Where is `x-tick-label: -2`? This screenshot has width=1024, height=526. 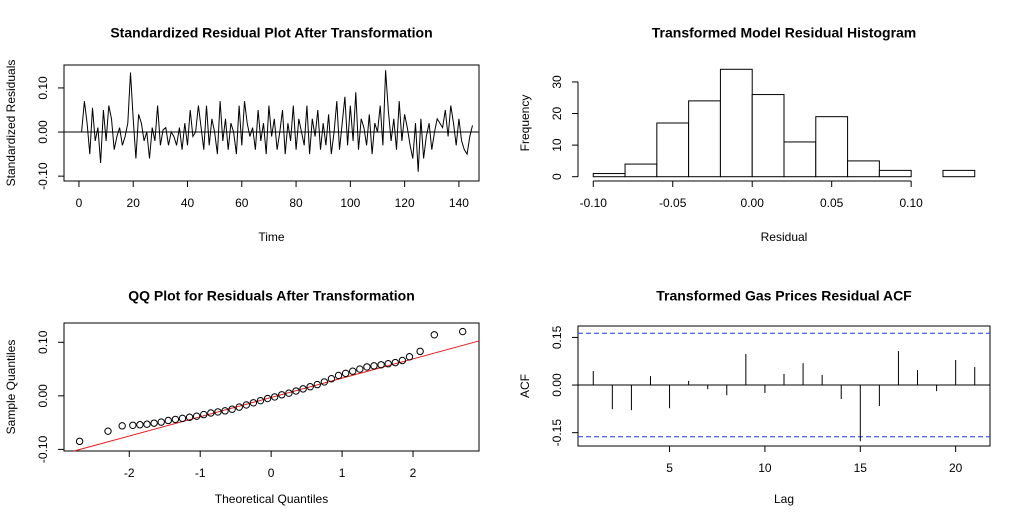 x-tick-label: -2 is located at coordinates (129, 473).